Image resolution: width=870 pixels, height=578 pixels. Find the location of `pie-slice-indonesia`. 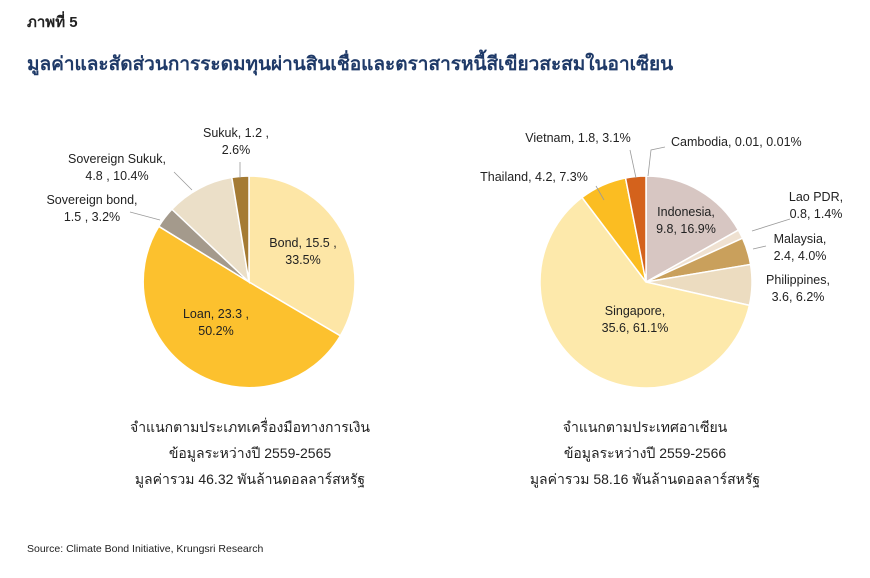

pie-slice-indonesia is located at coordinates (692, 229).